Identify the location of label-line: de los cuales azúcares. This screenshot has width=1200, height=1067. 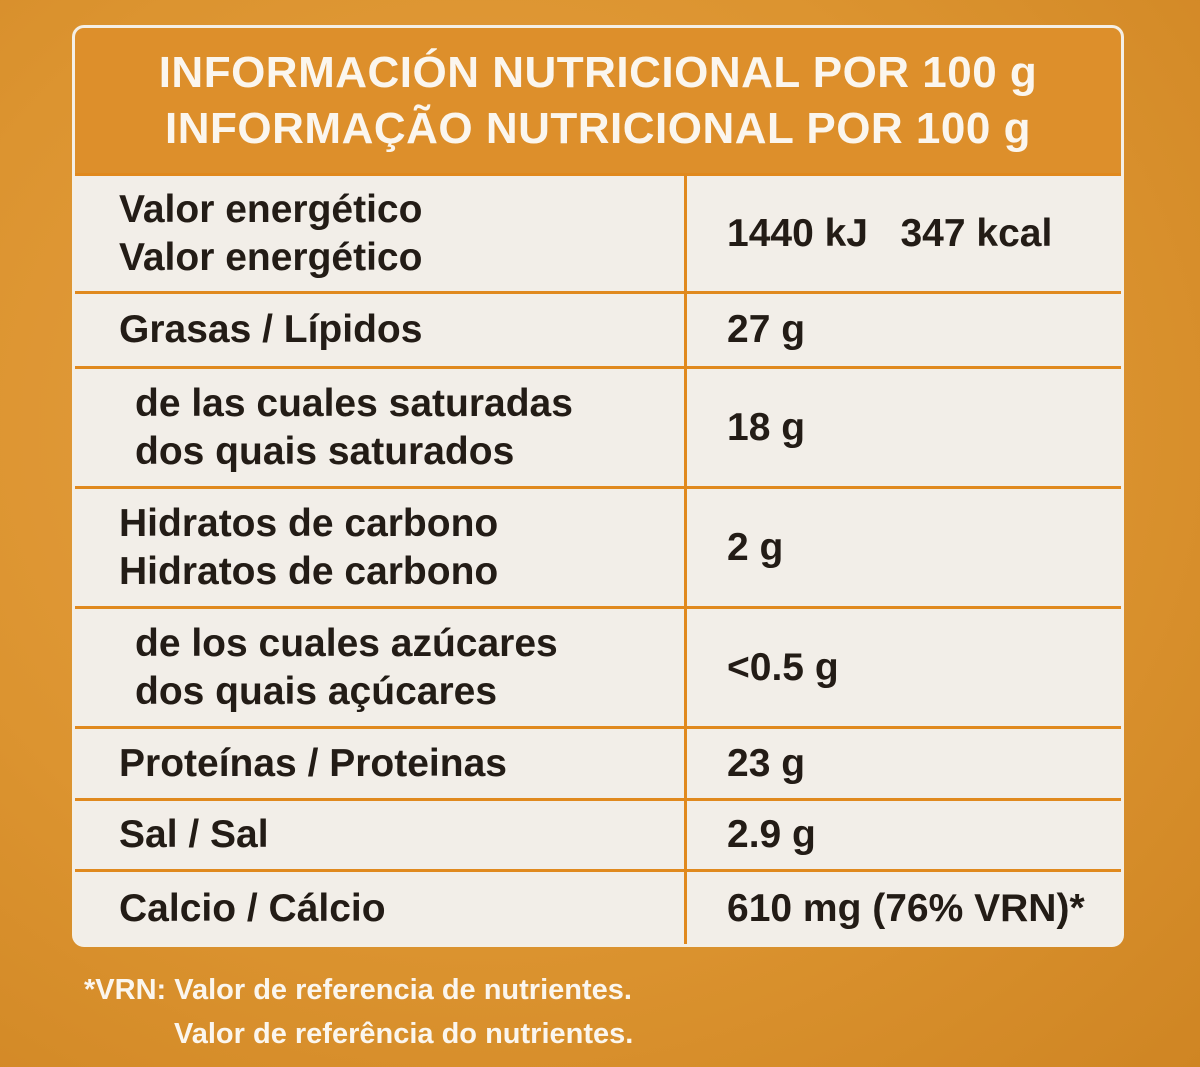
(346, 643).